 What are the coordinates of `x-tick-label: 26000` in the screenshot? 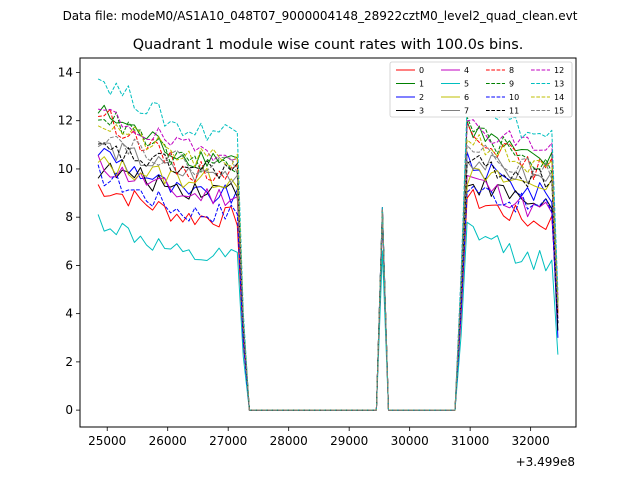 It's located at (168, 441).